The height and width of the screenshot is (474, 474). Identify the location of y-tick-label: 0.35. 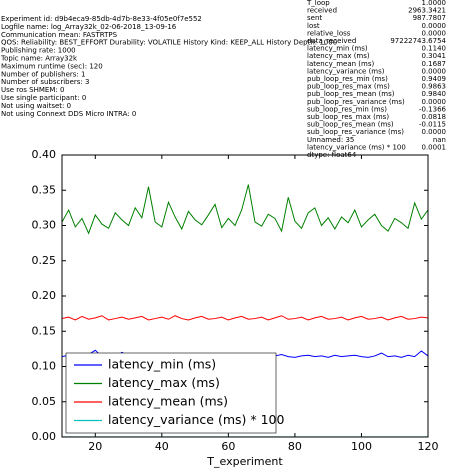
(44, 189).